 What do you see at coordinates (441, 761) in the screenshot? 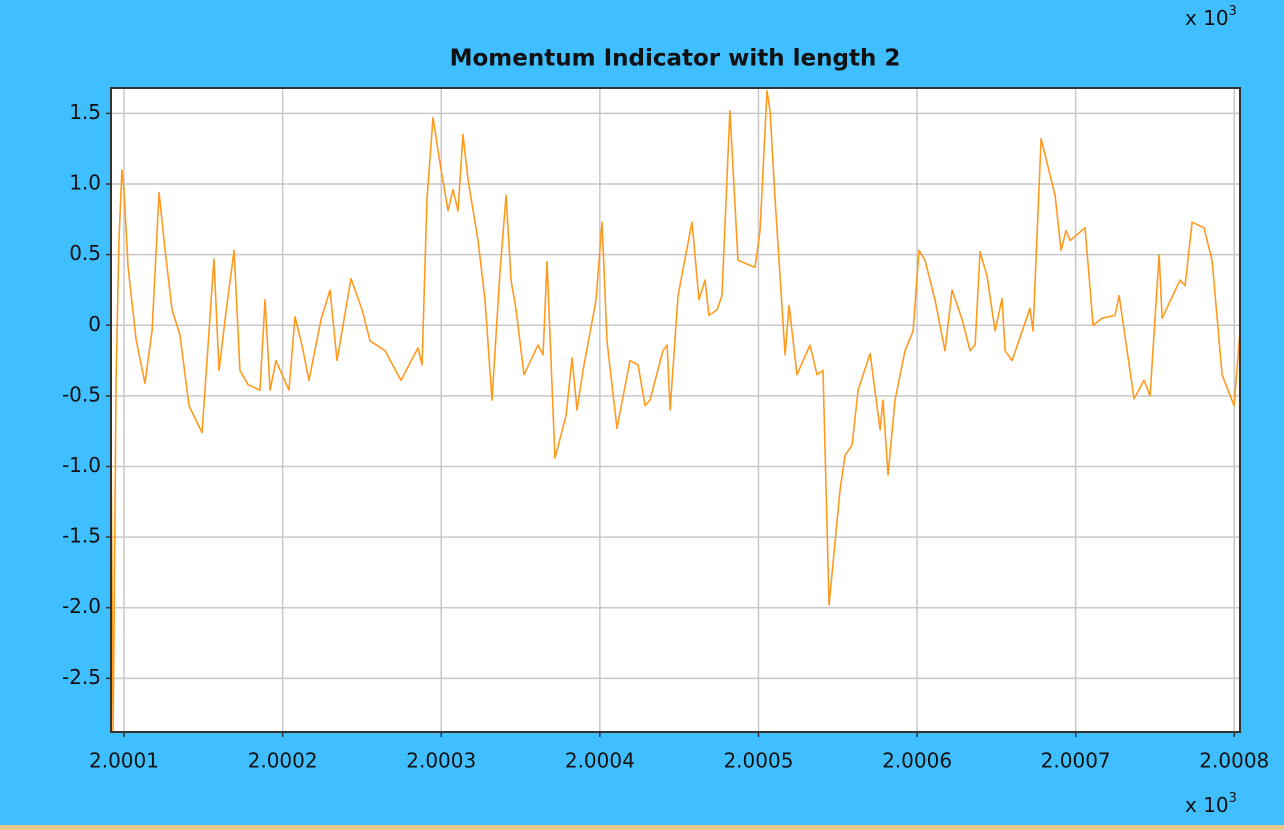
I see `x-tick-label: 2.0003` at bounding box center [441, 761].